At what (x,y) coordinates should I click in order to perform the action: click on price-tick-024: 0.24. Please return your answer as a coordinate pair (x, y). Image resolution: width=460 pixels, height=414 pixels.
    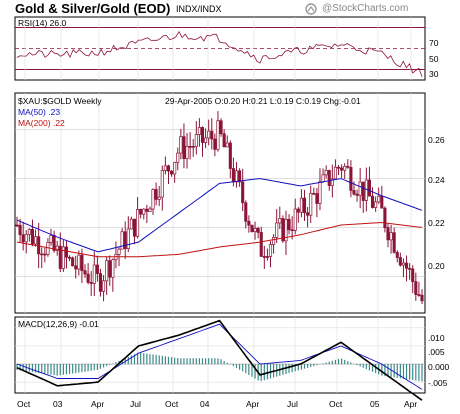
    Looking at the image, I should click on (436, 180).